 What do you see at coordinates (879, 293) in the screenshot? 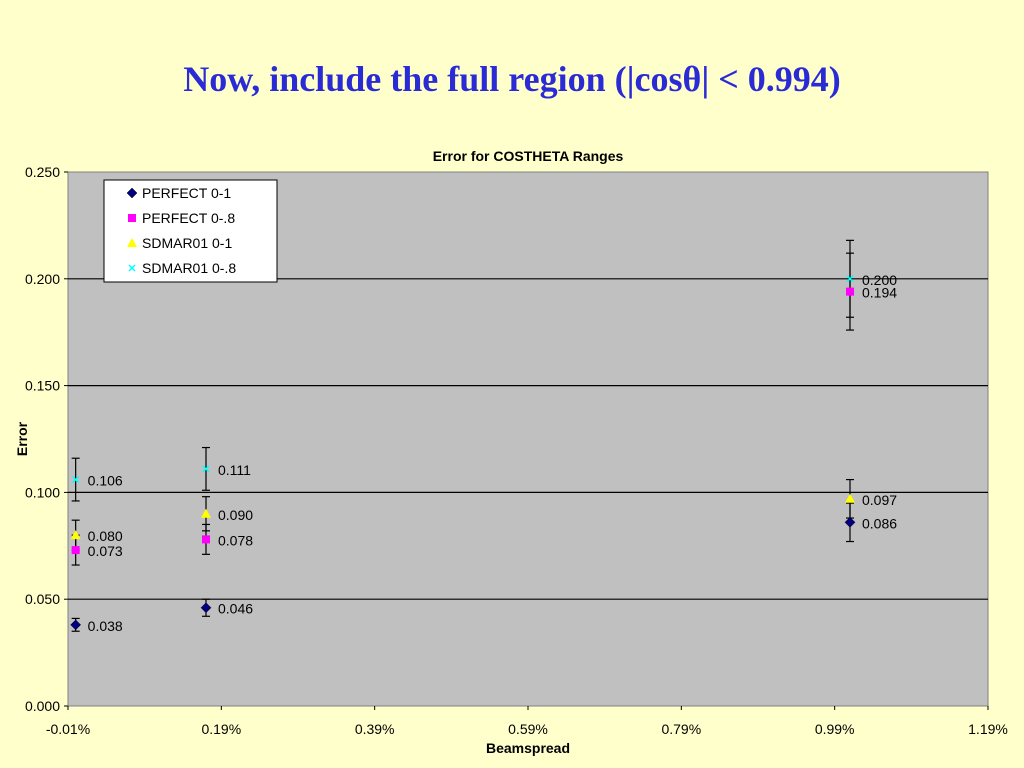
I see `data-label: 0.194` at bounding box center [879, 293].